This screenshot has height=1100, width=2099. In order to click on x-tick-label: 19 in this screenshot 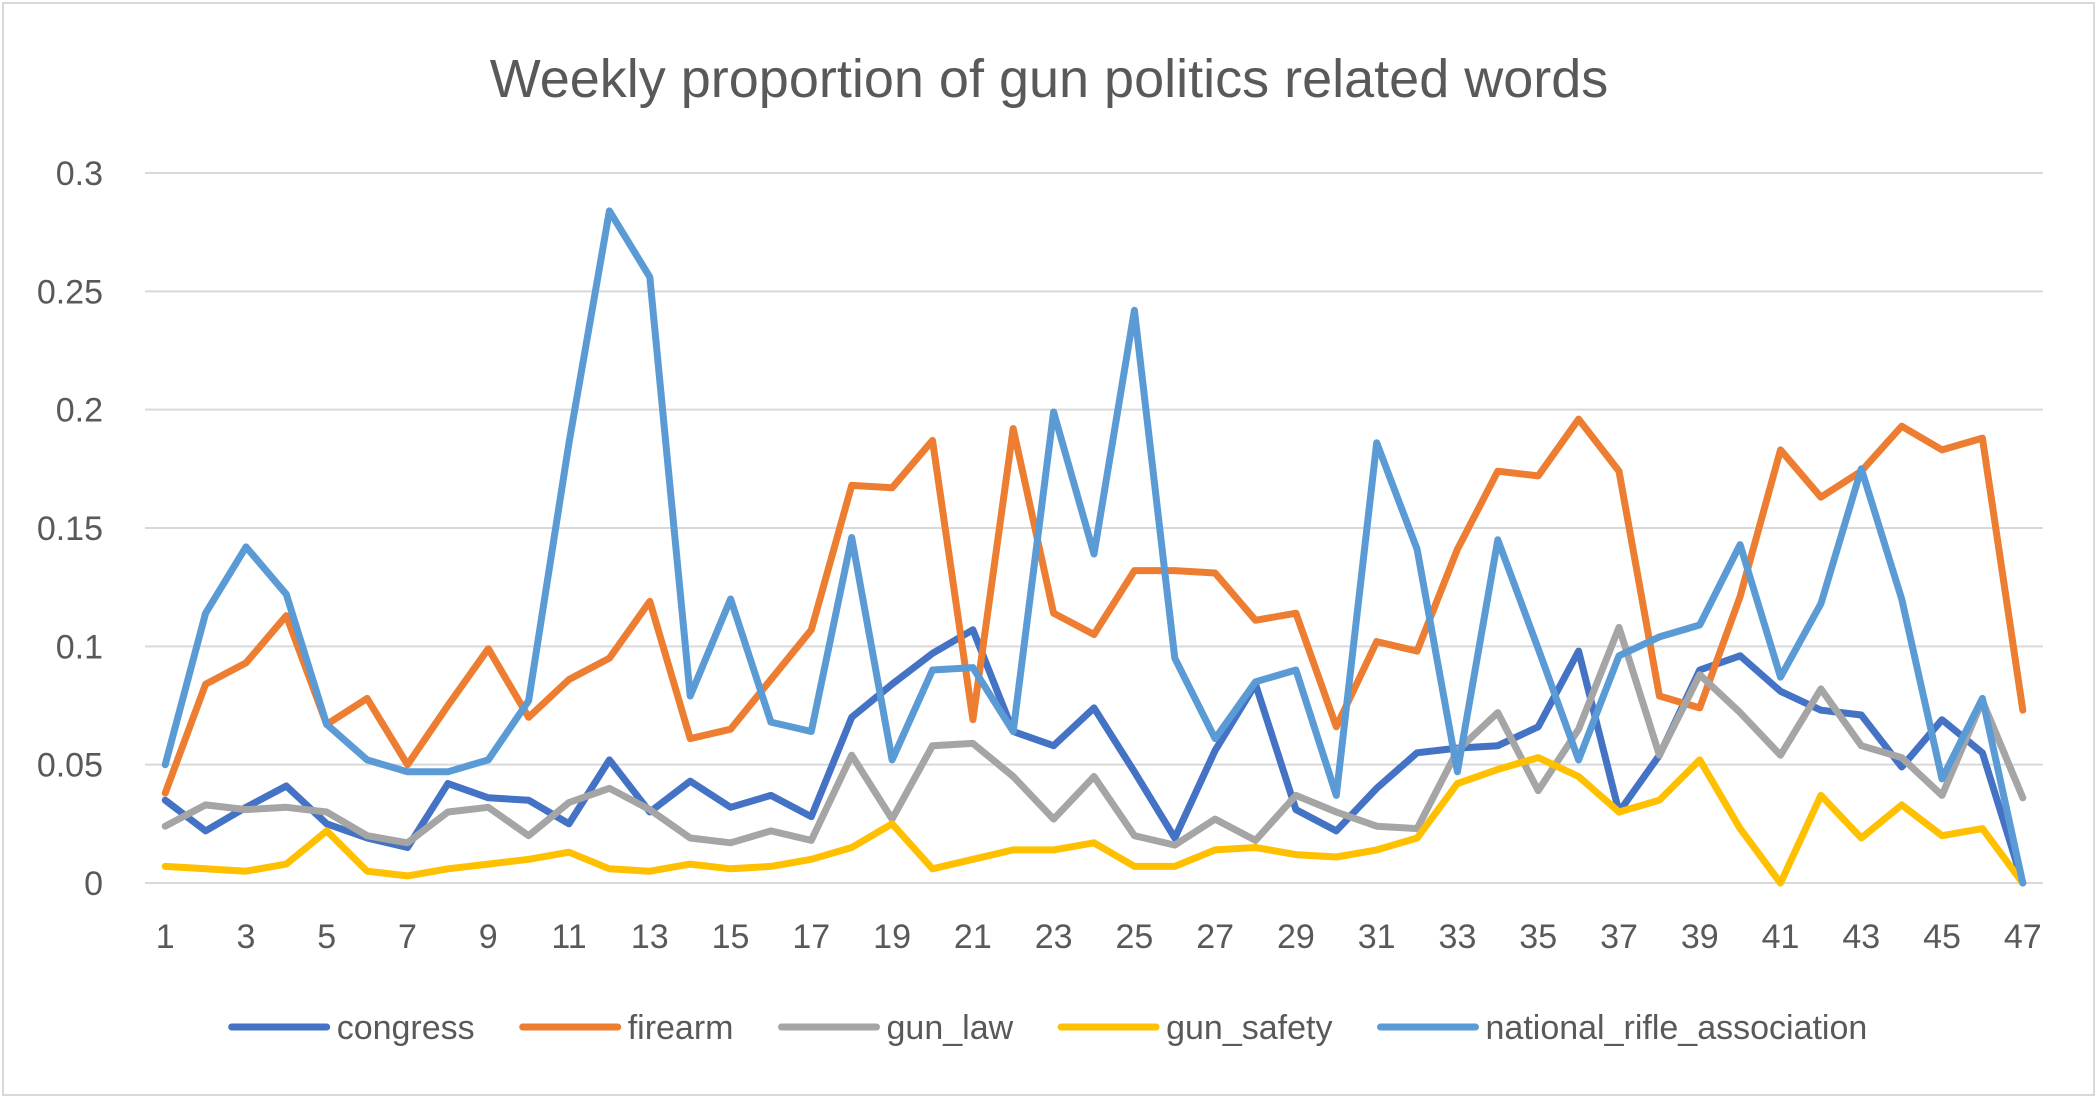, I will do `click(892, 937)`.